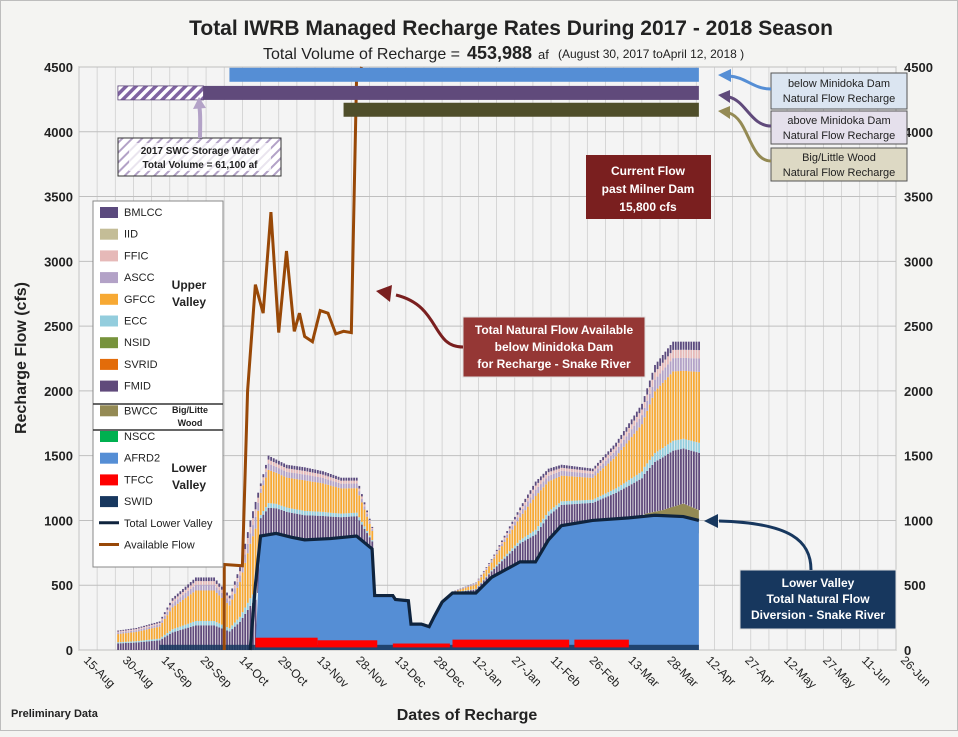  What do you see at coordinates (724, 112) in the screenshot?
I see `callout-bigwood-arrowhead` at bounding box center [724, 112].